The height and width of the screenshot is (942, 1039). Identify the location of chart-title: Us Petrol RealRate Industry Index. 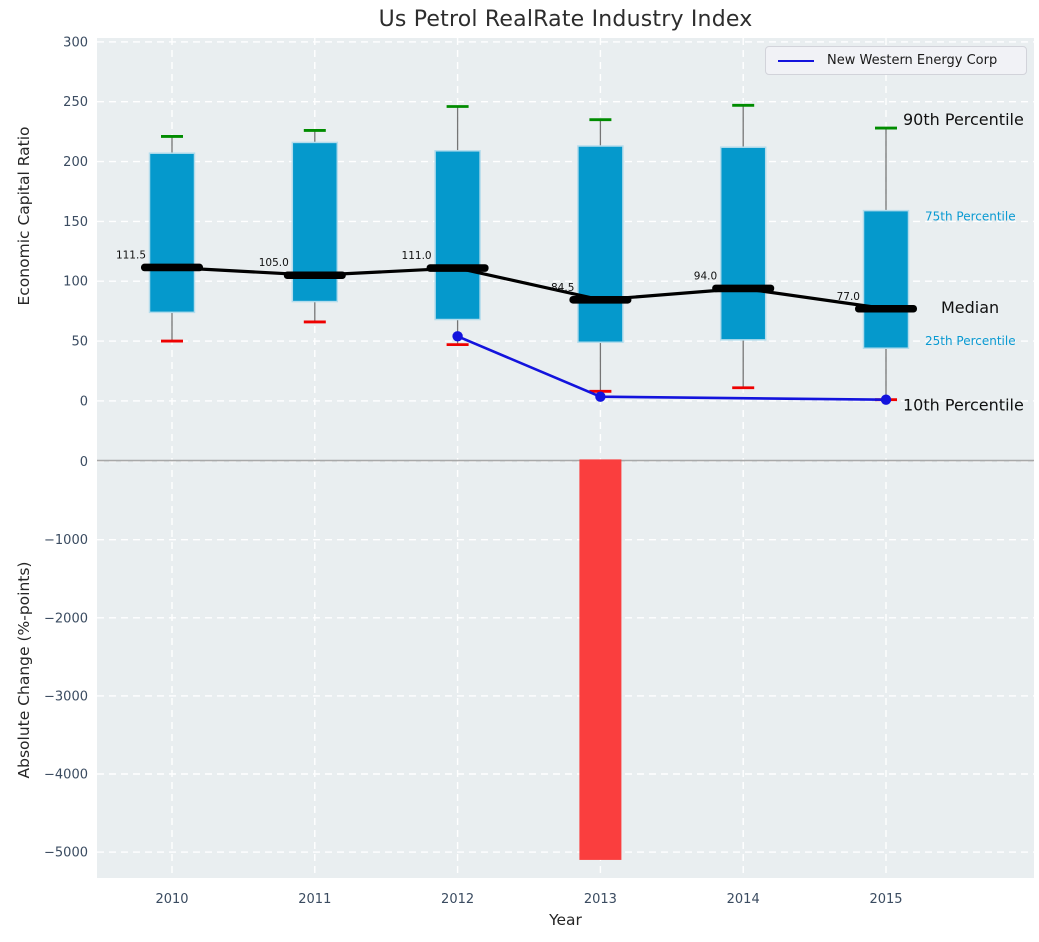
(565, 19).